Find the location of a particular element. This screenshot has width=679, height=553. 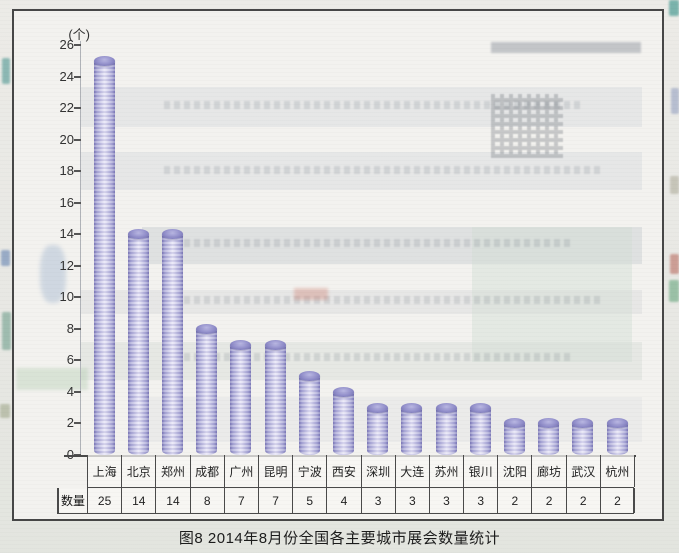

table-cell-city-7: 西安 is located at coordinates (344, 471).